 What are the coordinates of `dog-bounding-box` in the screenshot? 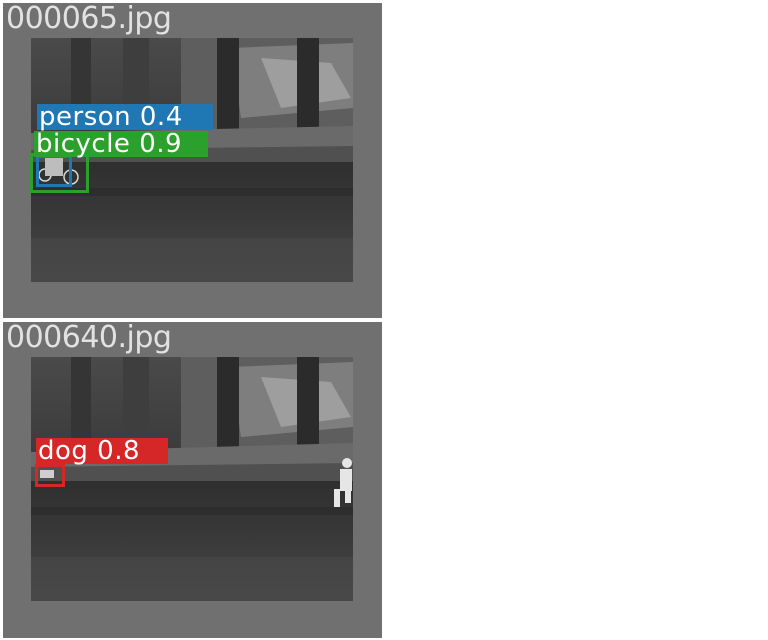 It's located at (50, 475).